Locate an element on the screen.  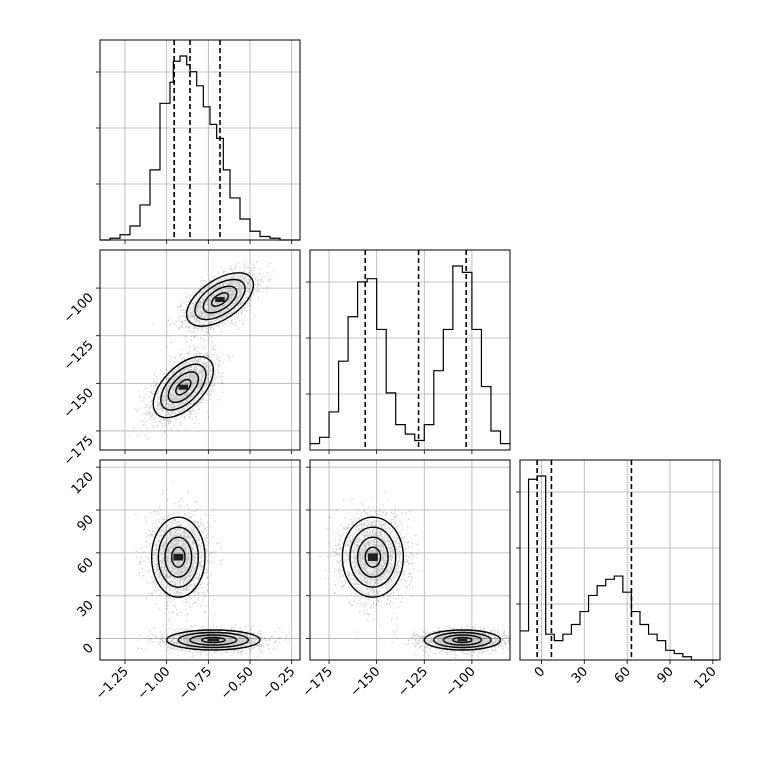
hist-panel-2-grid is located at coordinates (618, 562).